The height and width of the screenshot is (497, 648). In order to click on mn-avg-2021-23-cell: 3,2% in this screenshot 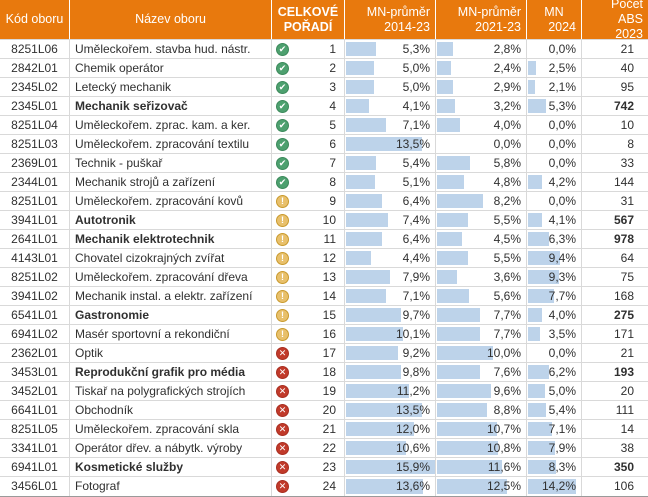, I will do `click(481, 106)`.